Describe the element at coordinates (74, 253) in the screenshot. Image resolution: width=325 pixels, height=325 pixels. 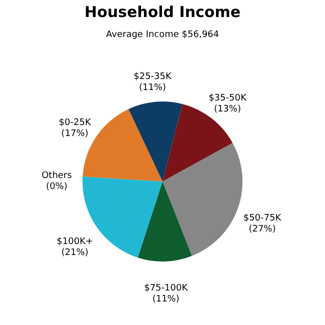
I see `data-label: (21%)` at that location.